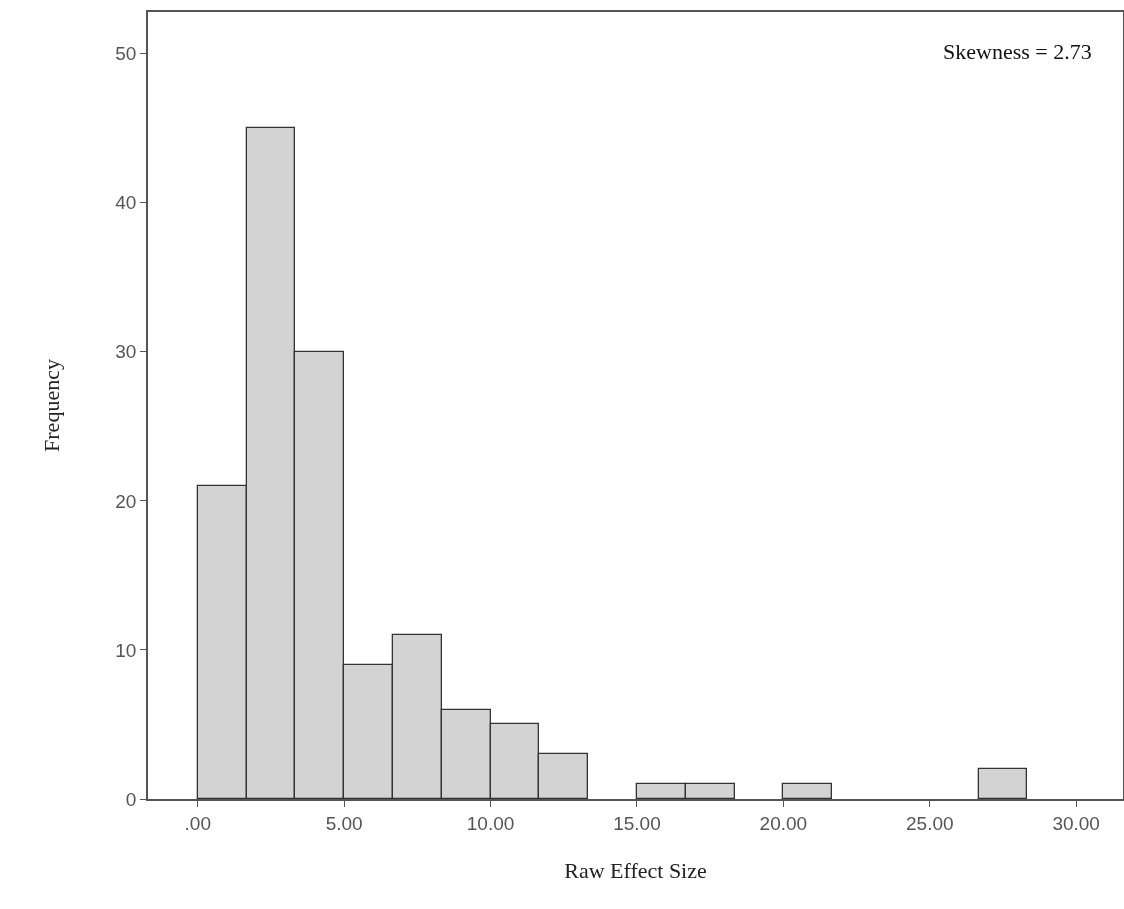 The image size is (1124, 909). Describe the element at coordinates (197, 823) in the screenshot. I see `x-tick-label: .00` at that location.